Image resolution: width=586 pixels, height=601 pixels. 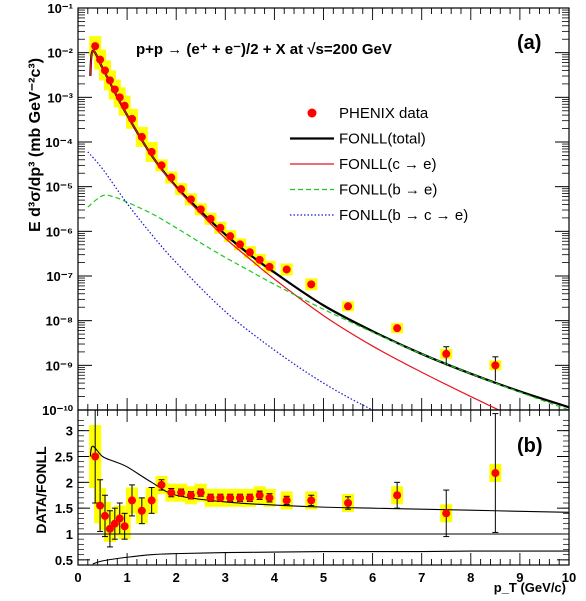 What do you see at coordinates (529, 43) in the screenshot?
I see `panel-a-label: (a)` at bounding box center [529, 43].